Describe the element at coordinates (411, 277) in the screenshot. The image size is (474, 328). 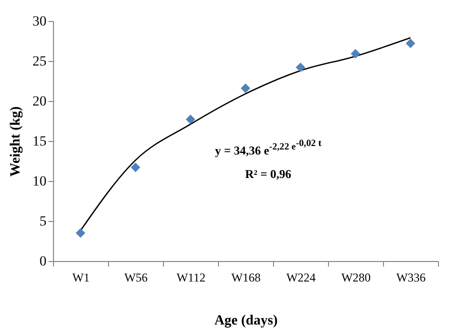
I see `x-tick-label: W336` at that location.